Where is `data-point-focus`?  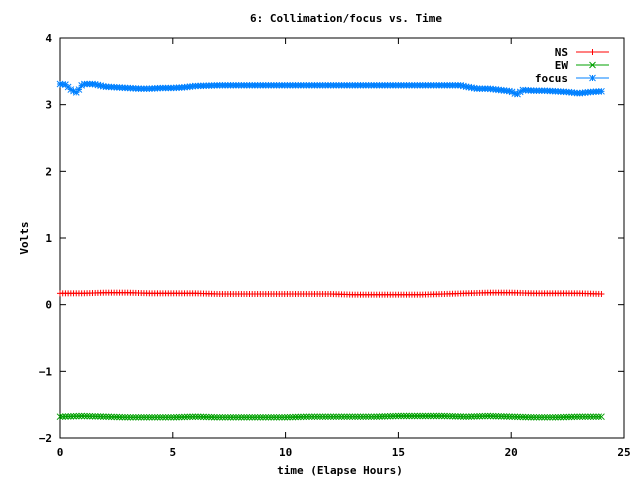 data-point-focus is located at coordinates (601, 91).